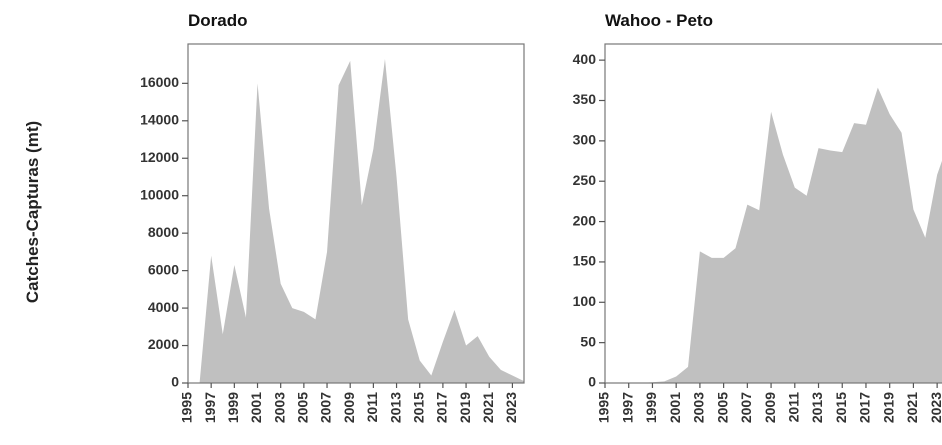 Image resolution: width=942 pixels, height=445 pixels. I want to click on y-tick-label: 400, so click(585, 59).